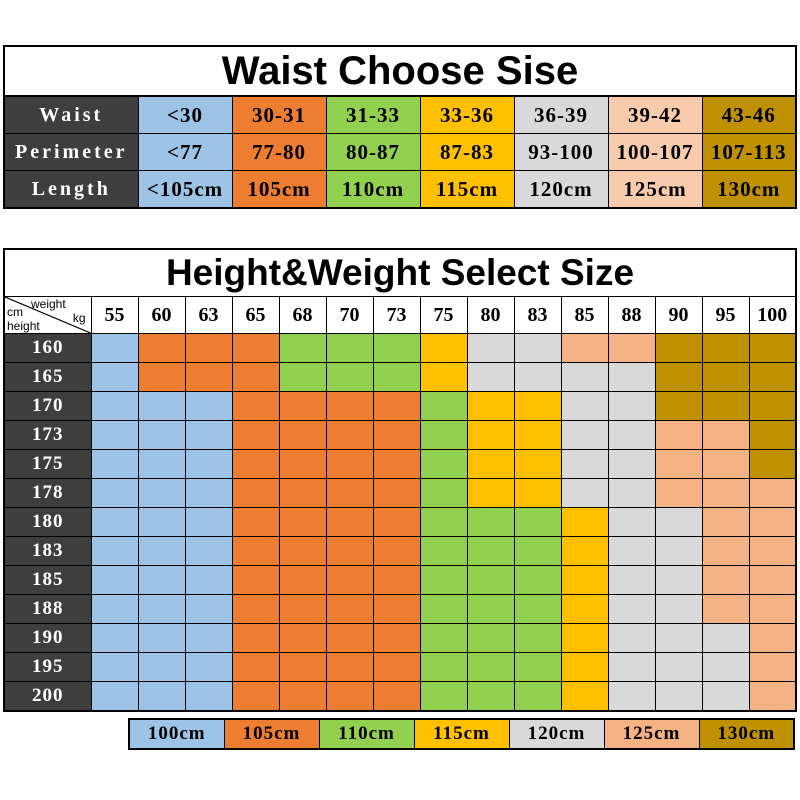 This screenshot has height=800, width=800. I want to click on weight-header-cell: 100, so click(772, 315).